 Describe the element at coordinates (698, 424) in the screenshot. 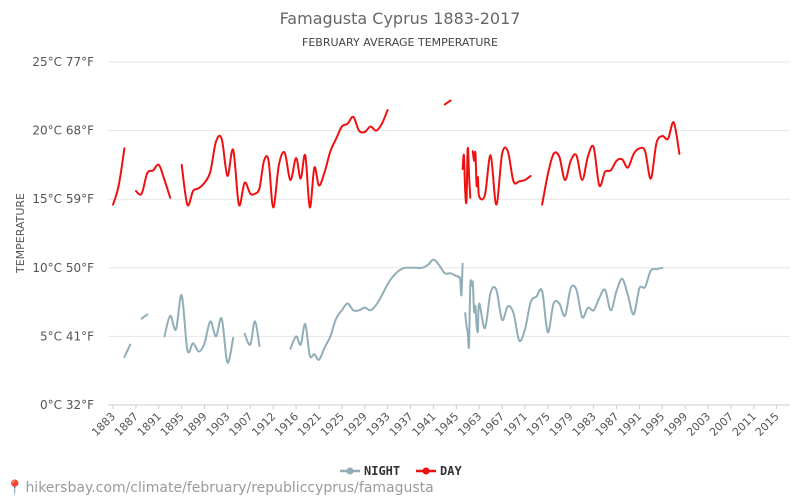

I see `x-tick-label: 2003` at that location.